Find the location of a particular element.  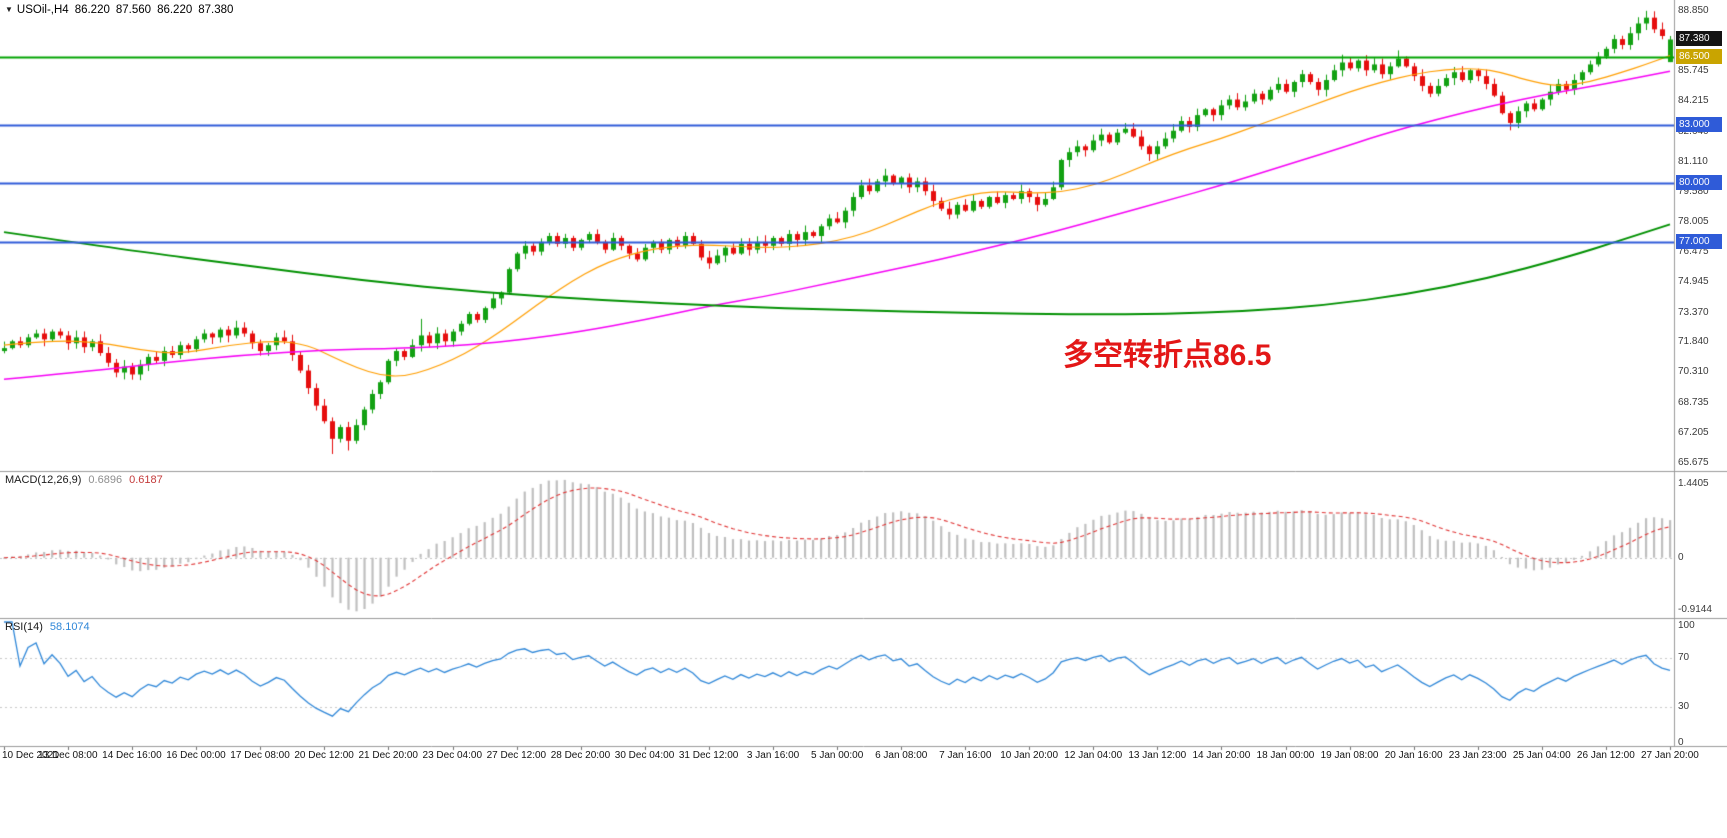

price-axis-tick: 78.005 is located at coordinates (1693, 222).